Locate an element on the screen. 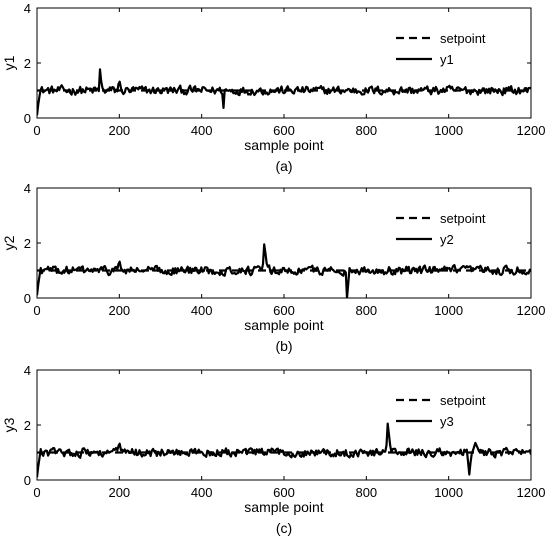  y-axis-label: y1 is located at coordinates (9, 62).